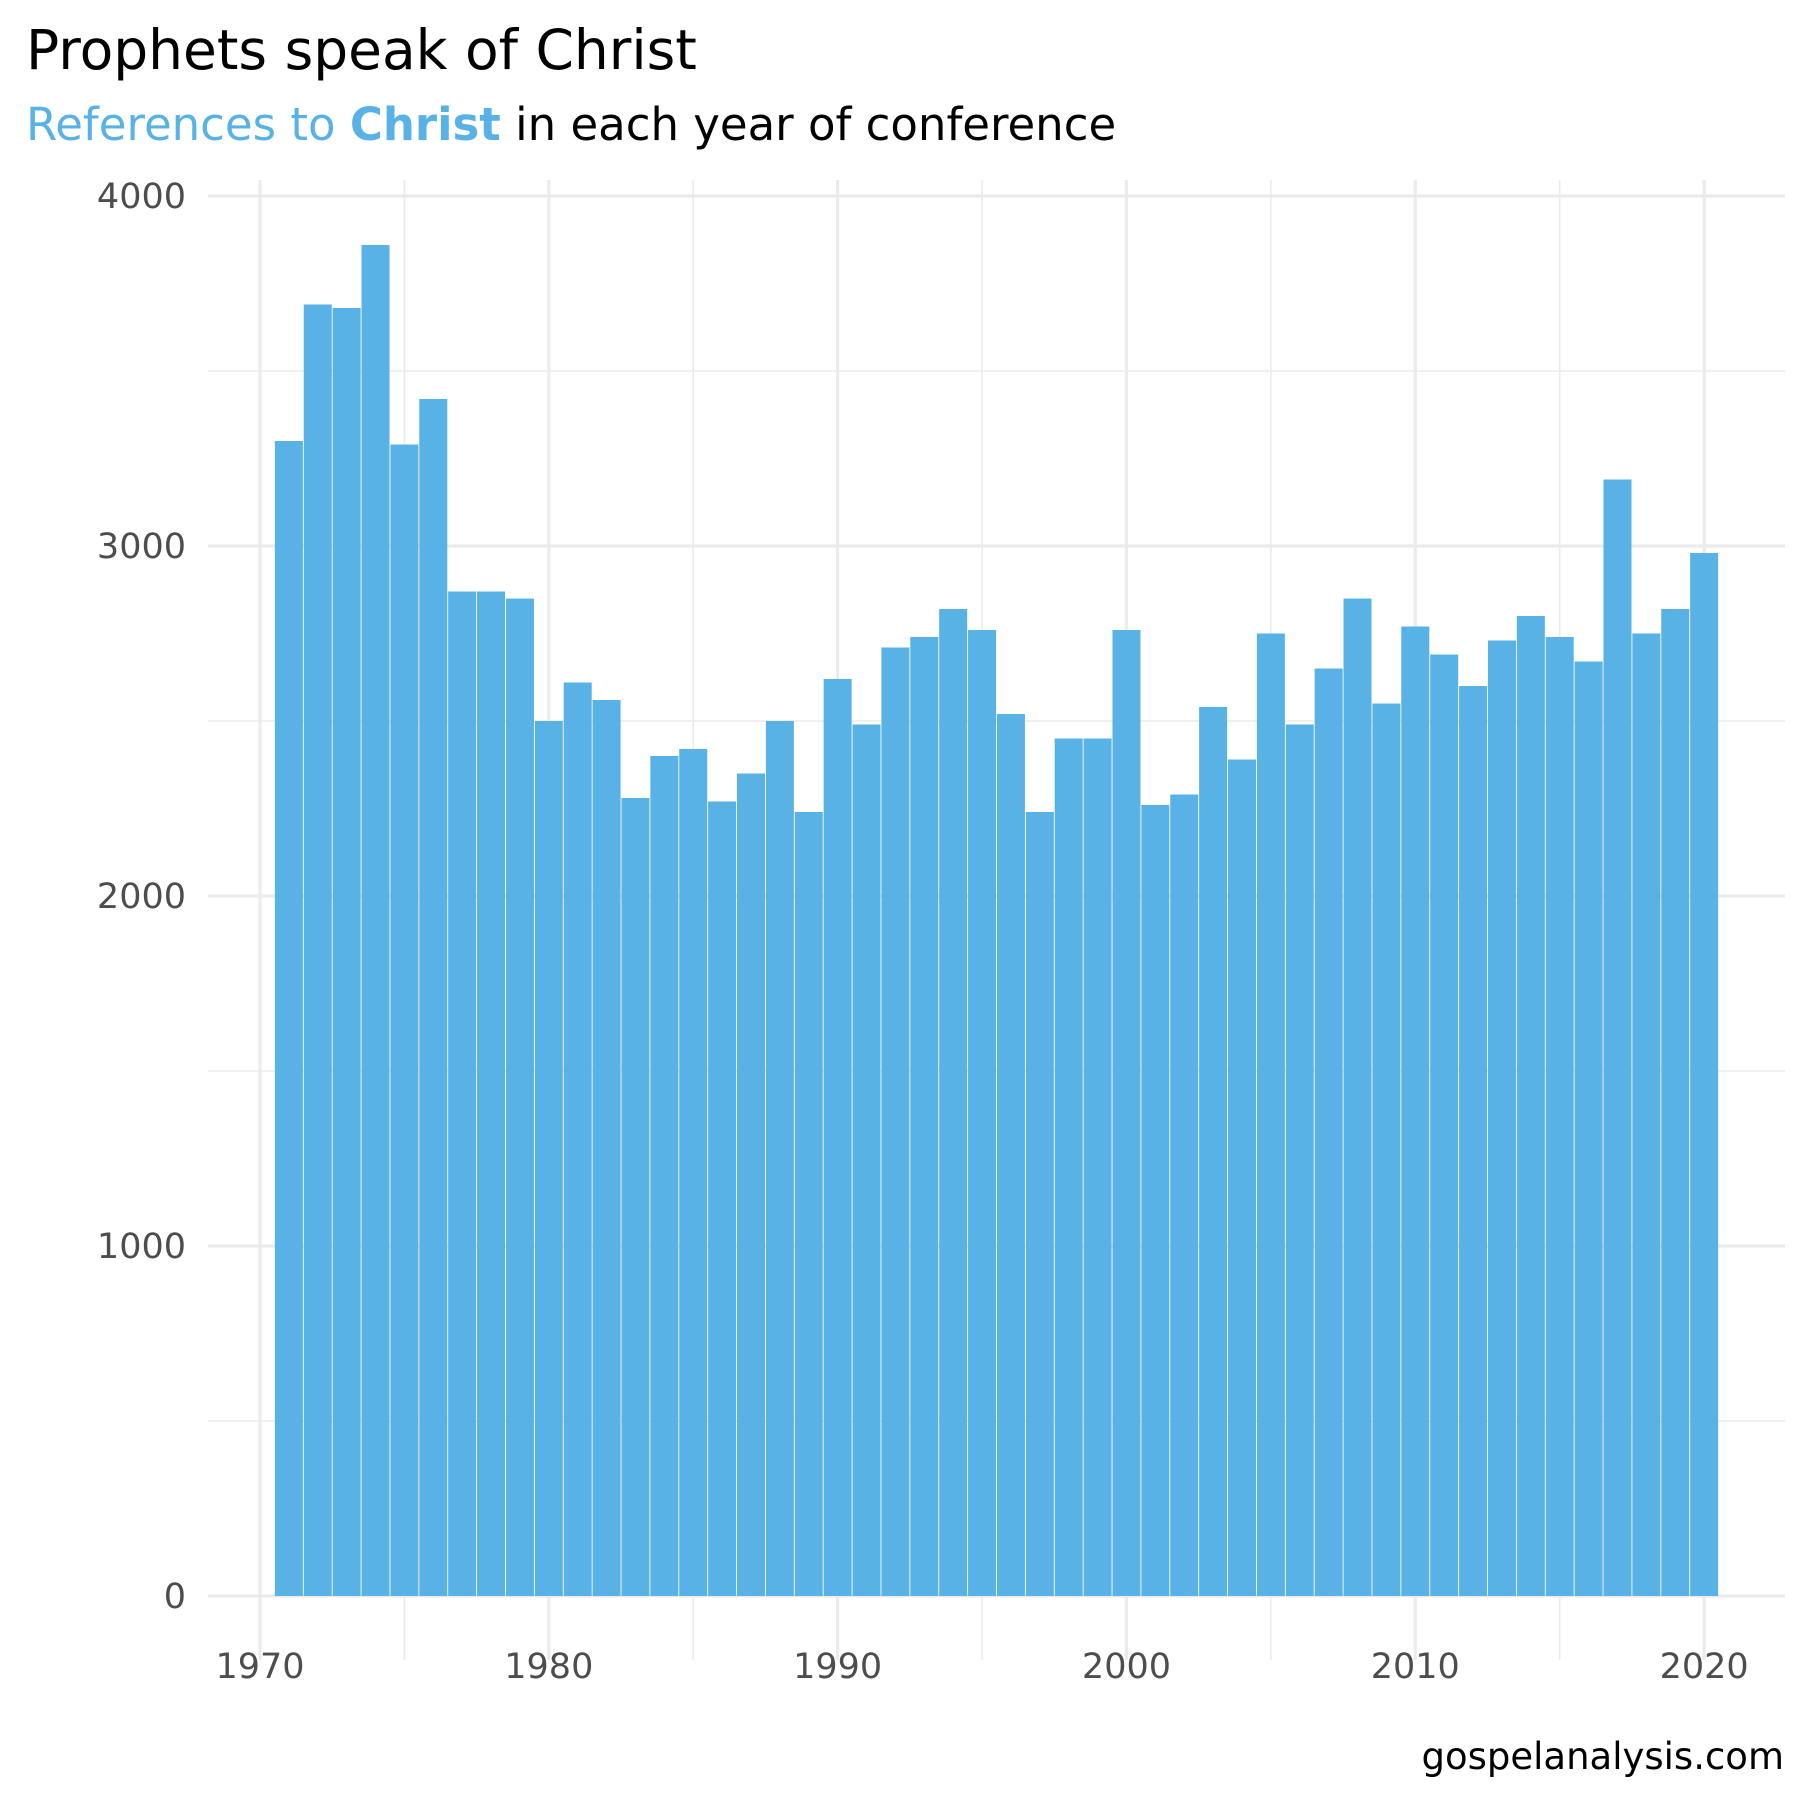  What do you see at coordinates (1126, 1667) in the screenshot?
I see `x-tick-label: 2000` at bounding box center [1126, 1667].